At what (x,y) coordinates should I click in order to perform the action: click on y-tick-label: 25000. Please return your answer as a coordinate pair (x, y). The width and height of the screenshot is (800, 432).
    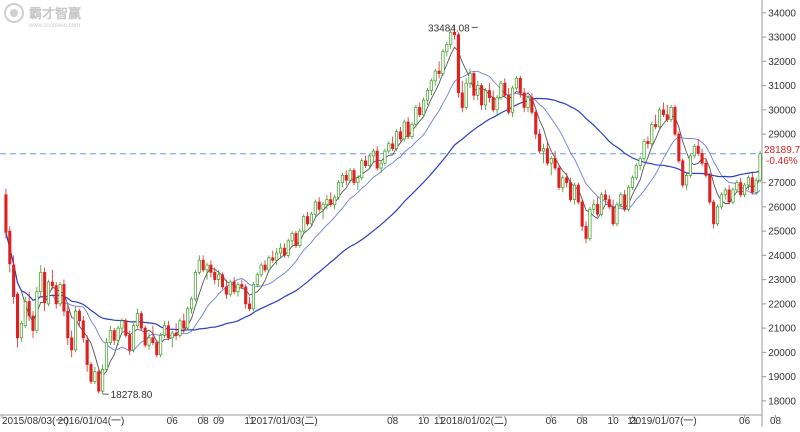
    Looking at the image, I should click on (782, 232).